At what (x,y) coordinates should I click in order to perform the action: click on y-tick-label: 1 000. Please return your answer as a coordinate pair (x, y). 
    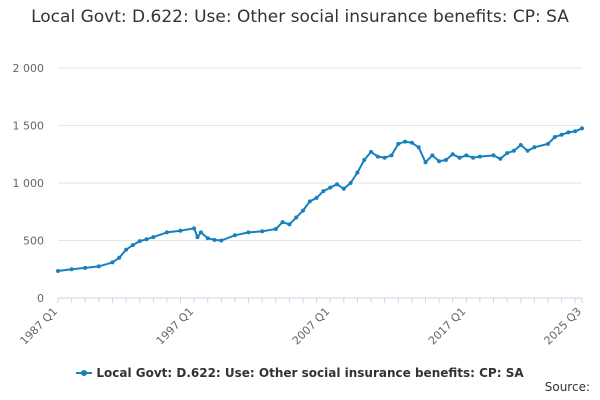
    Looking at the image, I should click on (29, 183).